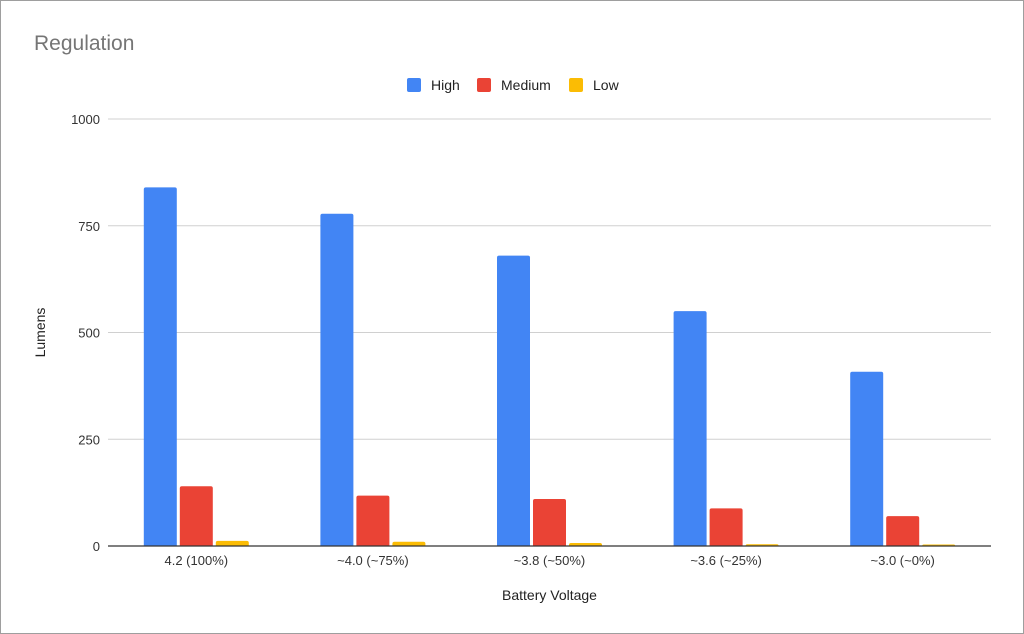  Describe the element at coordinates (197, 560) in the screenshot. I see `x-tick-label: 4.2 (100%)` at that location.